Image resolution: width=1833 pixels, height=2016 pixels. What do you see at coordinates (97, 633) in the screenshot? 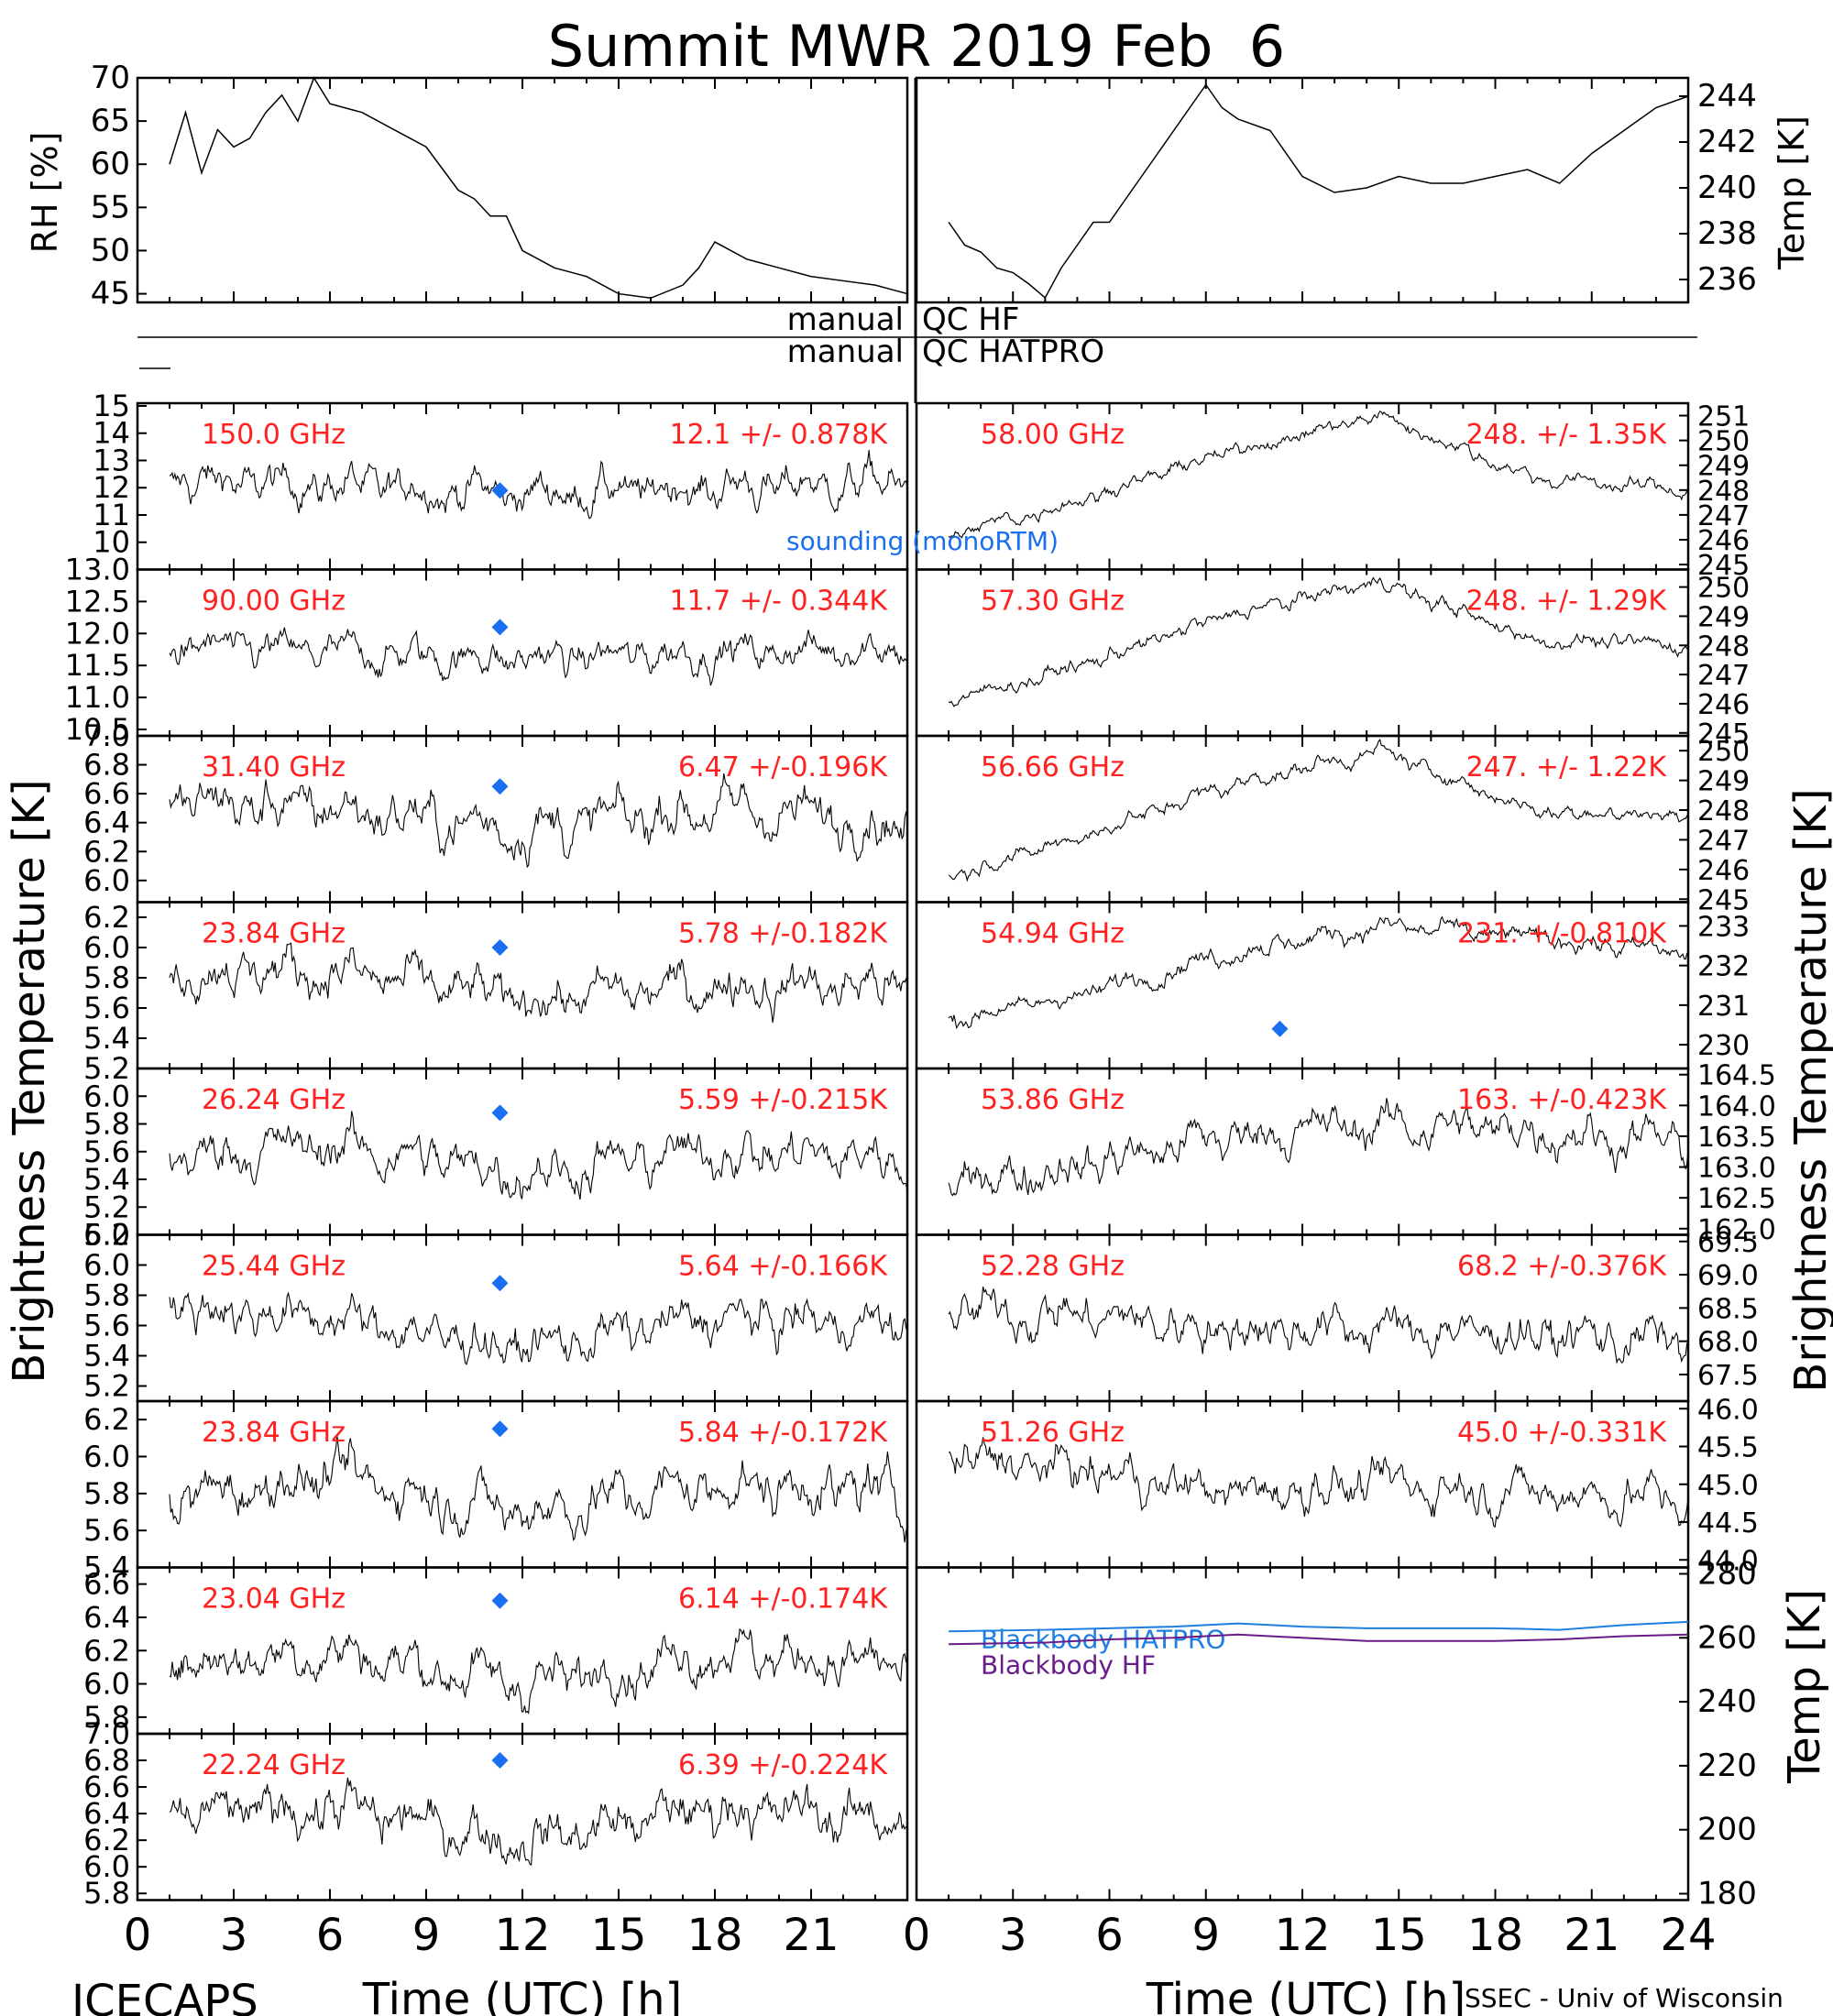
I see `y-tick-label: 12.0` at bounding box center [97, 633].